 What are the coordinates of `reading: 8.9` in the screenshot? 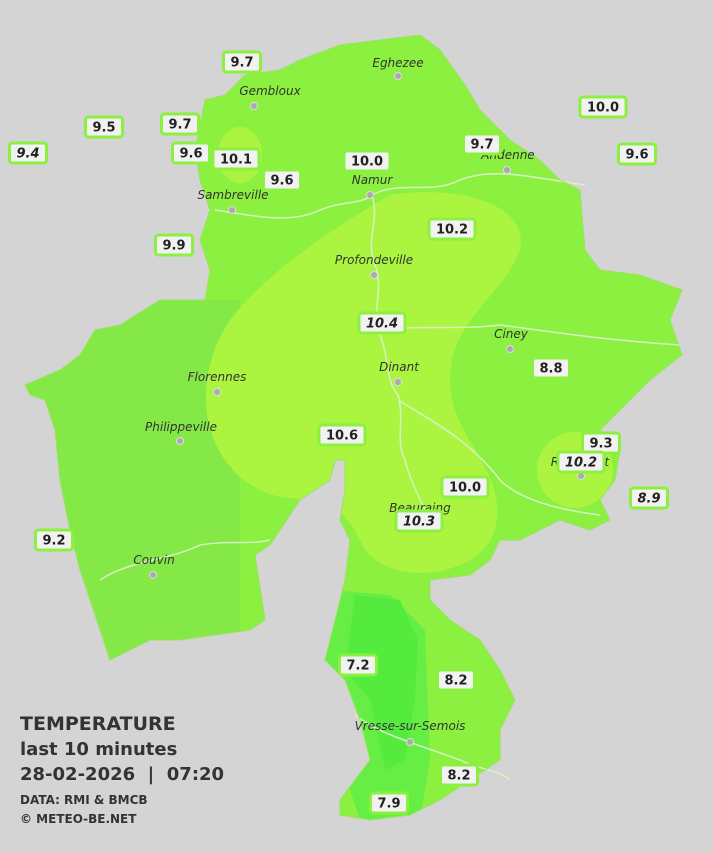 It's located at (649, 498).